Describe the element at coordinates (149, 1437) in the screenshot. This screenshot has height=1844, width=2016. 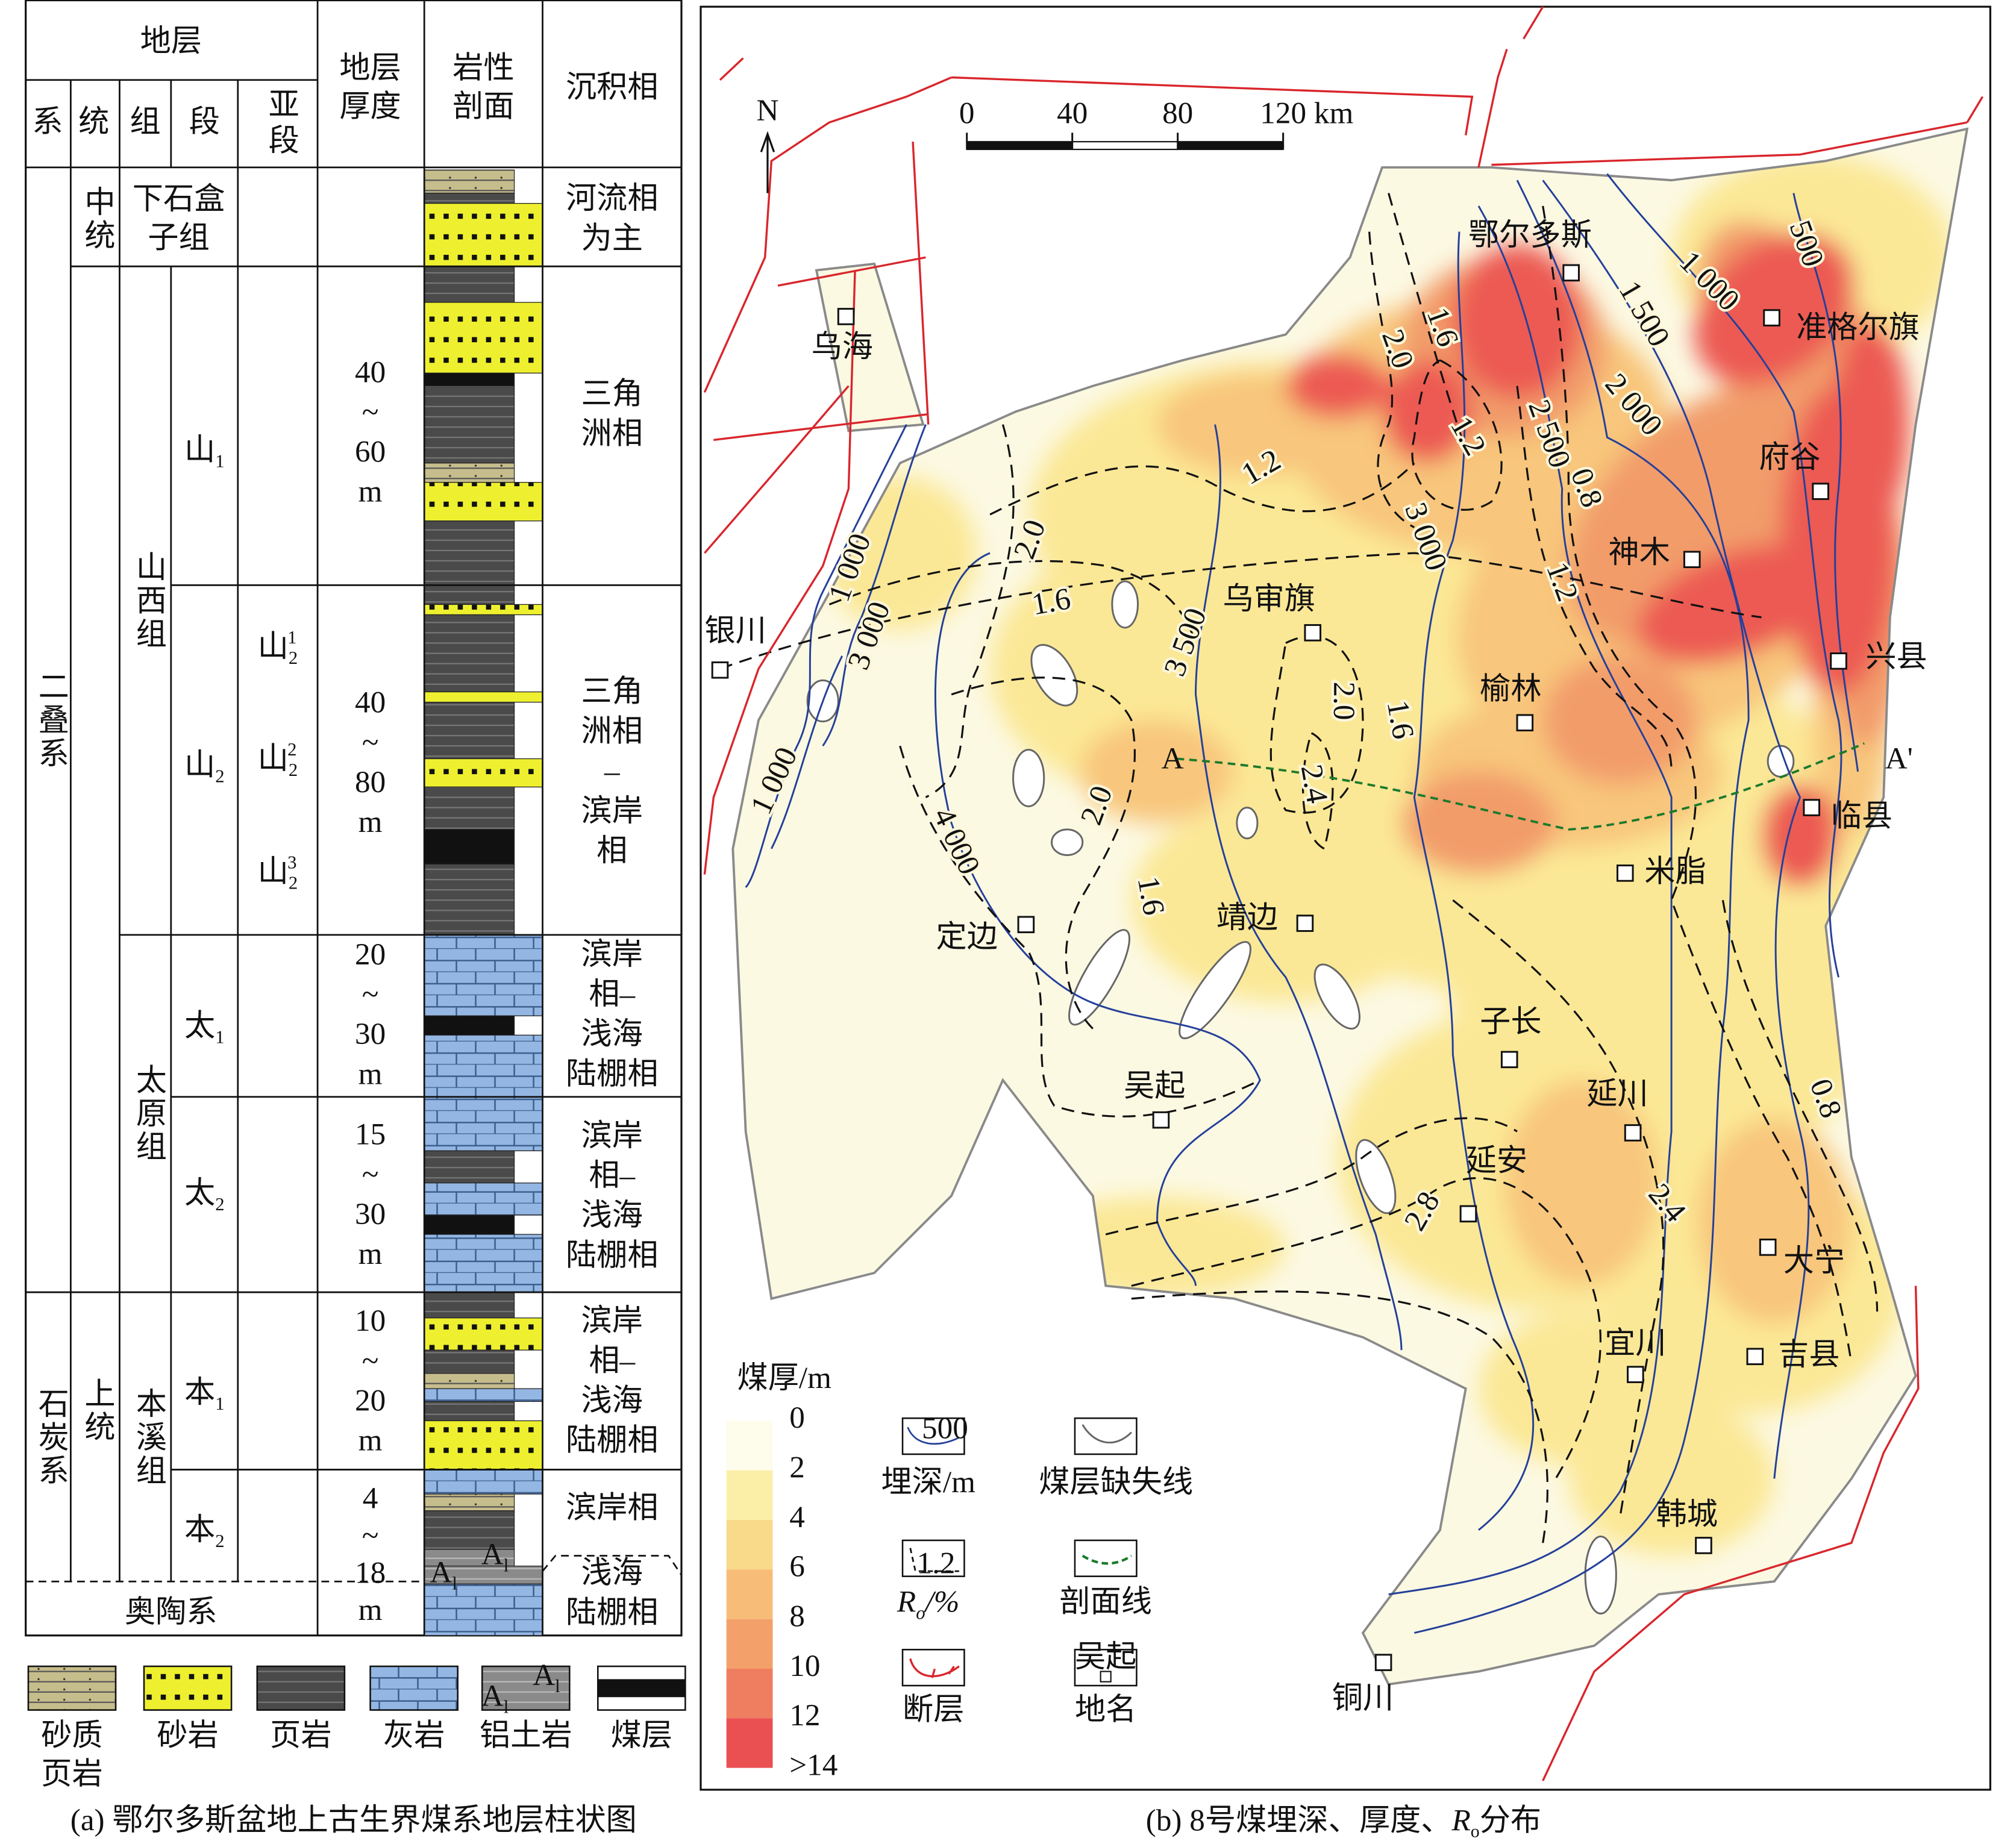
I see `formation: 本溪组` at that location.